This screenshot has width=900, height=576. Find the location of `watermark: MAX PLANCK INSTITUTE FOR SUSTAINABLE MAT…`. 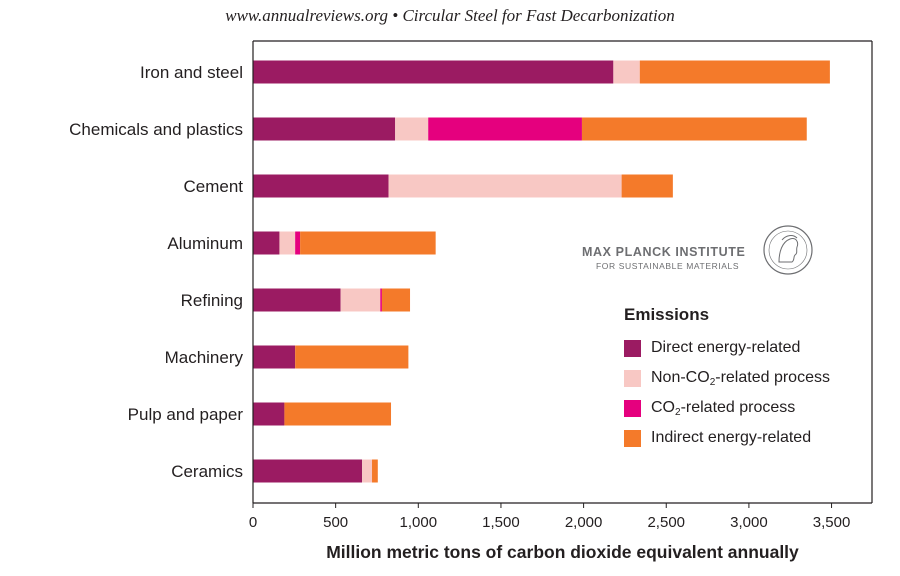

watermark: MAX PLANCK INSTITUTE FOR SUSTAINABLE MAT… is located at coordinates (702, 250).